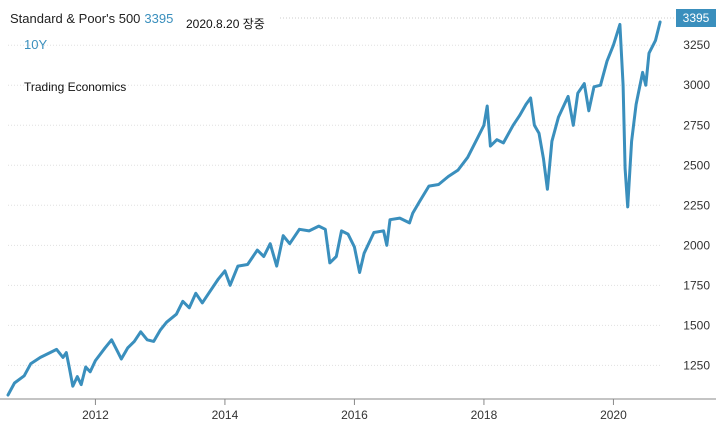  I want to click on y-tick-label: 3000, so click(696, 85).